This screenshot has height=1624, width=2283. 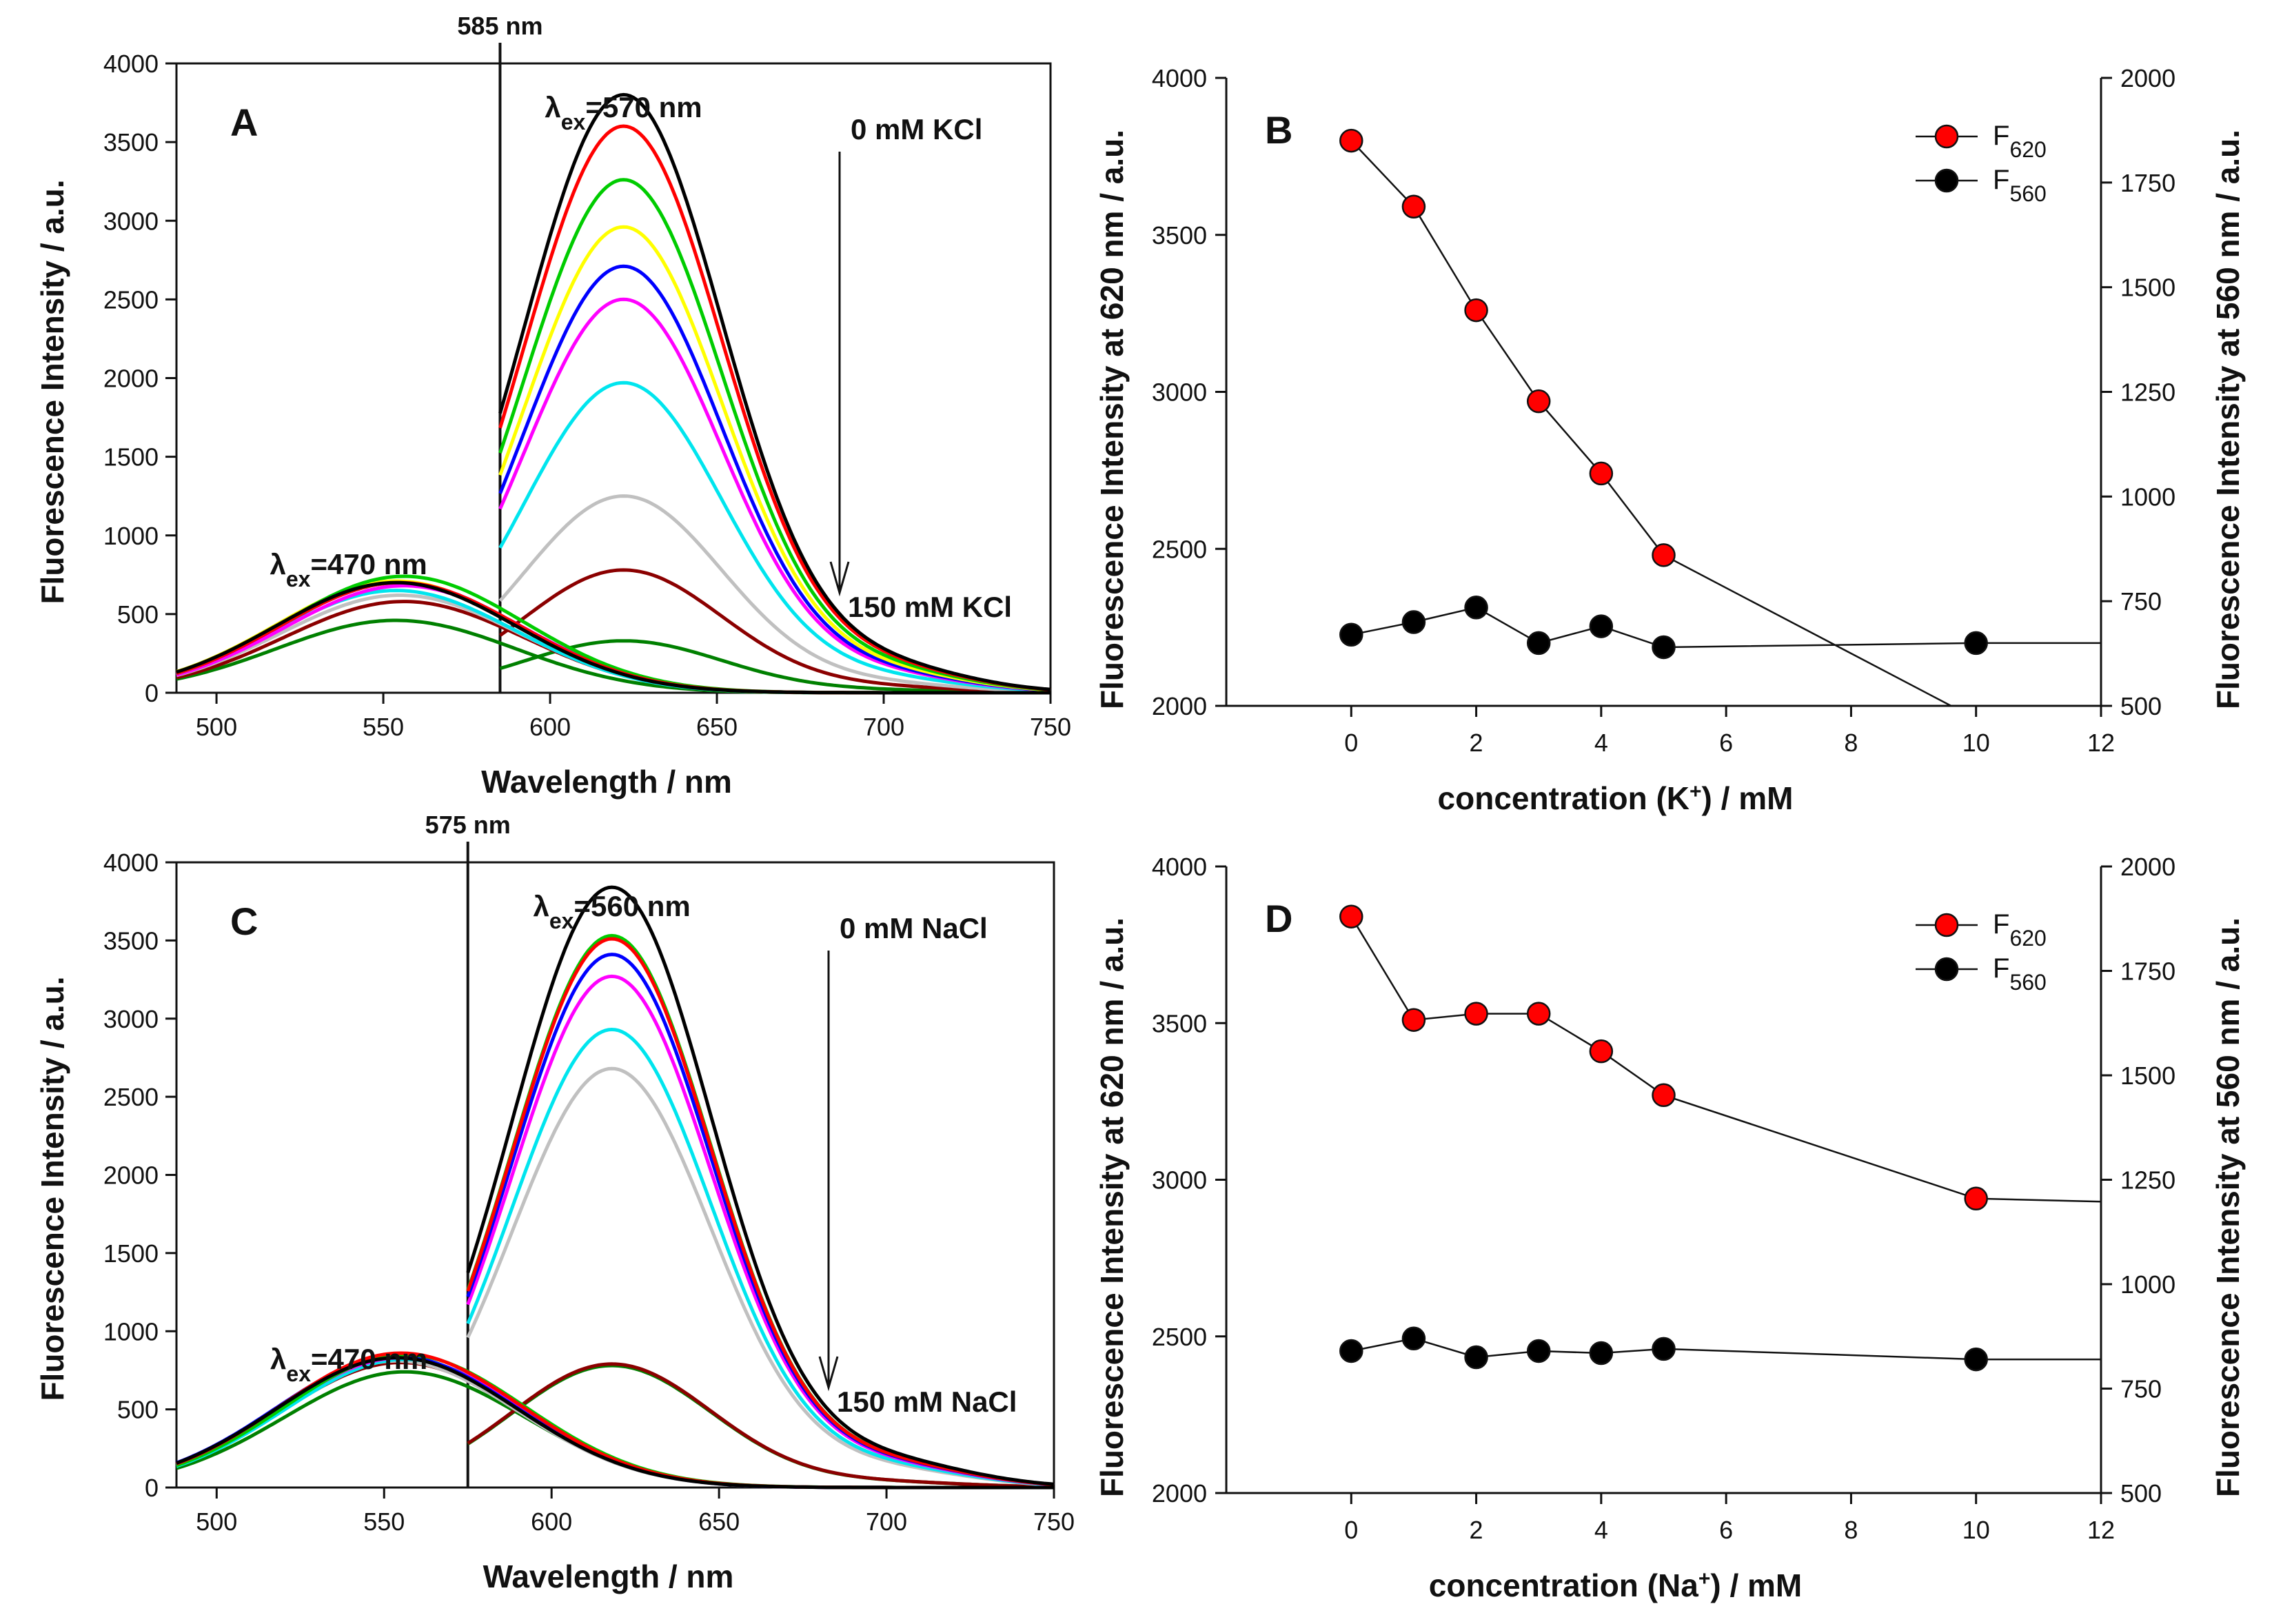 I want to click on y2-tick-label: 2000, so click(x=2147, y=867).